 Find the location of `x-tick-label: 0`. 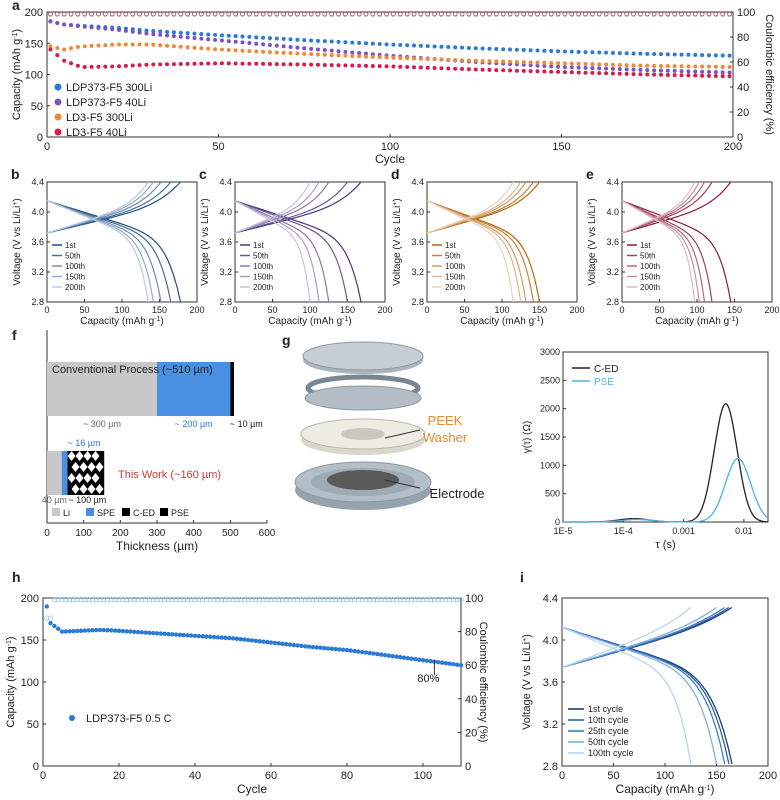

x-tick-label: 0 is located at coordinates (47, 533).